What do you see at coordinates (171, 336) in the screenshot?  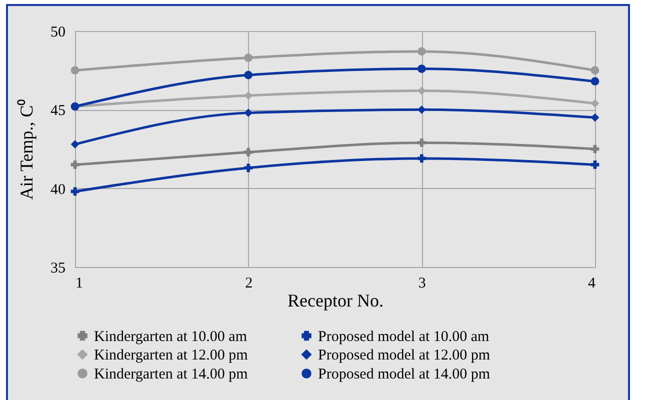 I see `legend-label: Kindergarten at 10.00 am` at bounding box center [171, 336].